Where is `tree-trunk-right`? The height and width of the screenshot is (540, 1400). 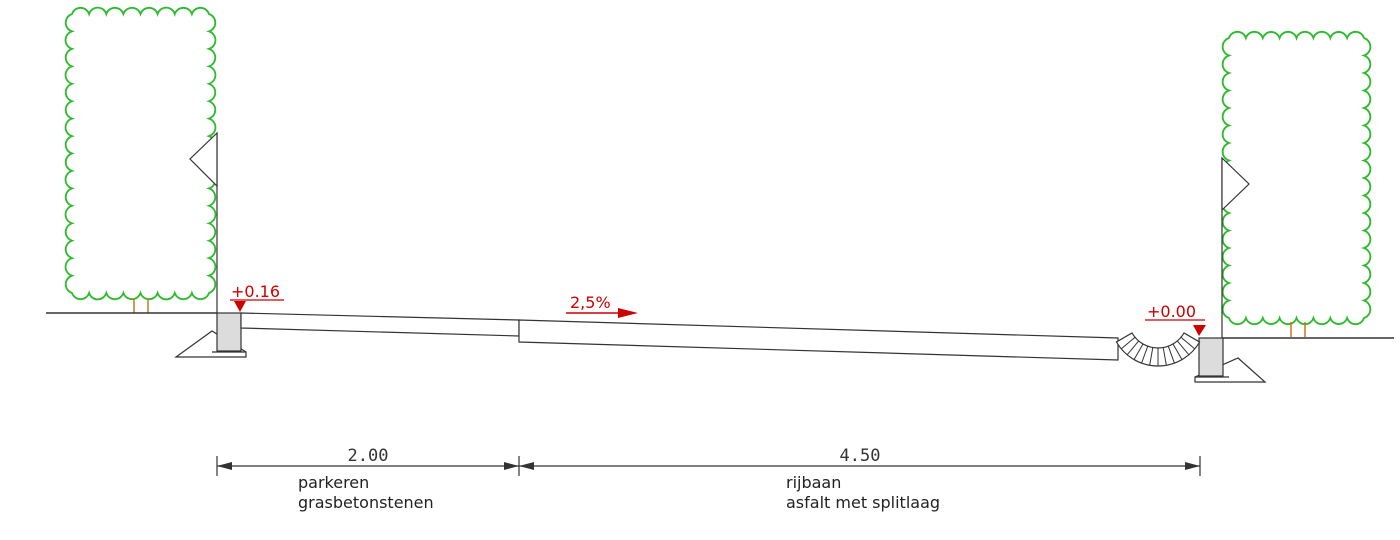
tree-trunk-right is located at coordinates (1298, 329).